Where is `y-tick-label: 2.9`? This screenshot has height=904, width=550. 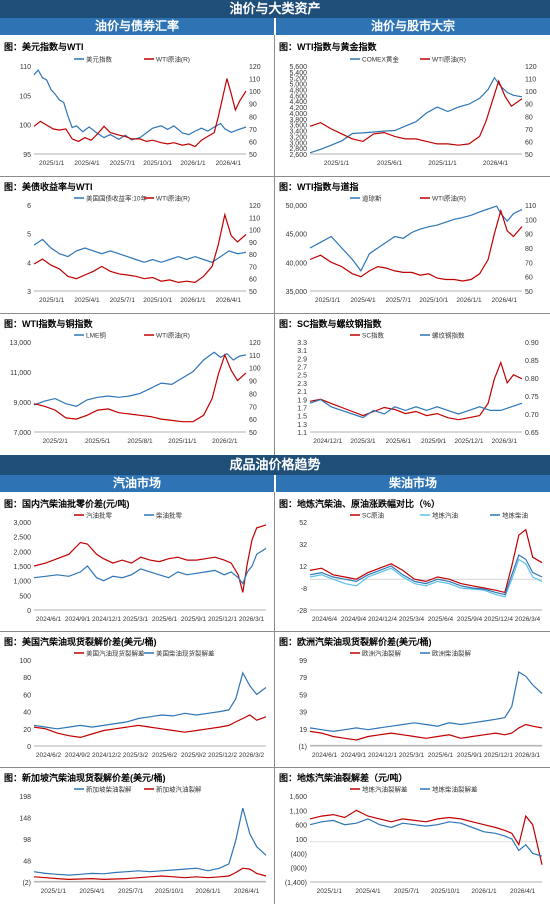 y-tick-label: 2.9 is located at coordinates (302, 359).